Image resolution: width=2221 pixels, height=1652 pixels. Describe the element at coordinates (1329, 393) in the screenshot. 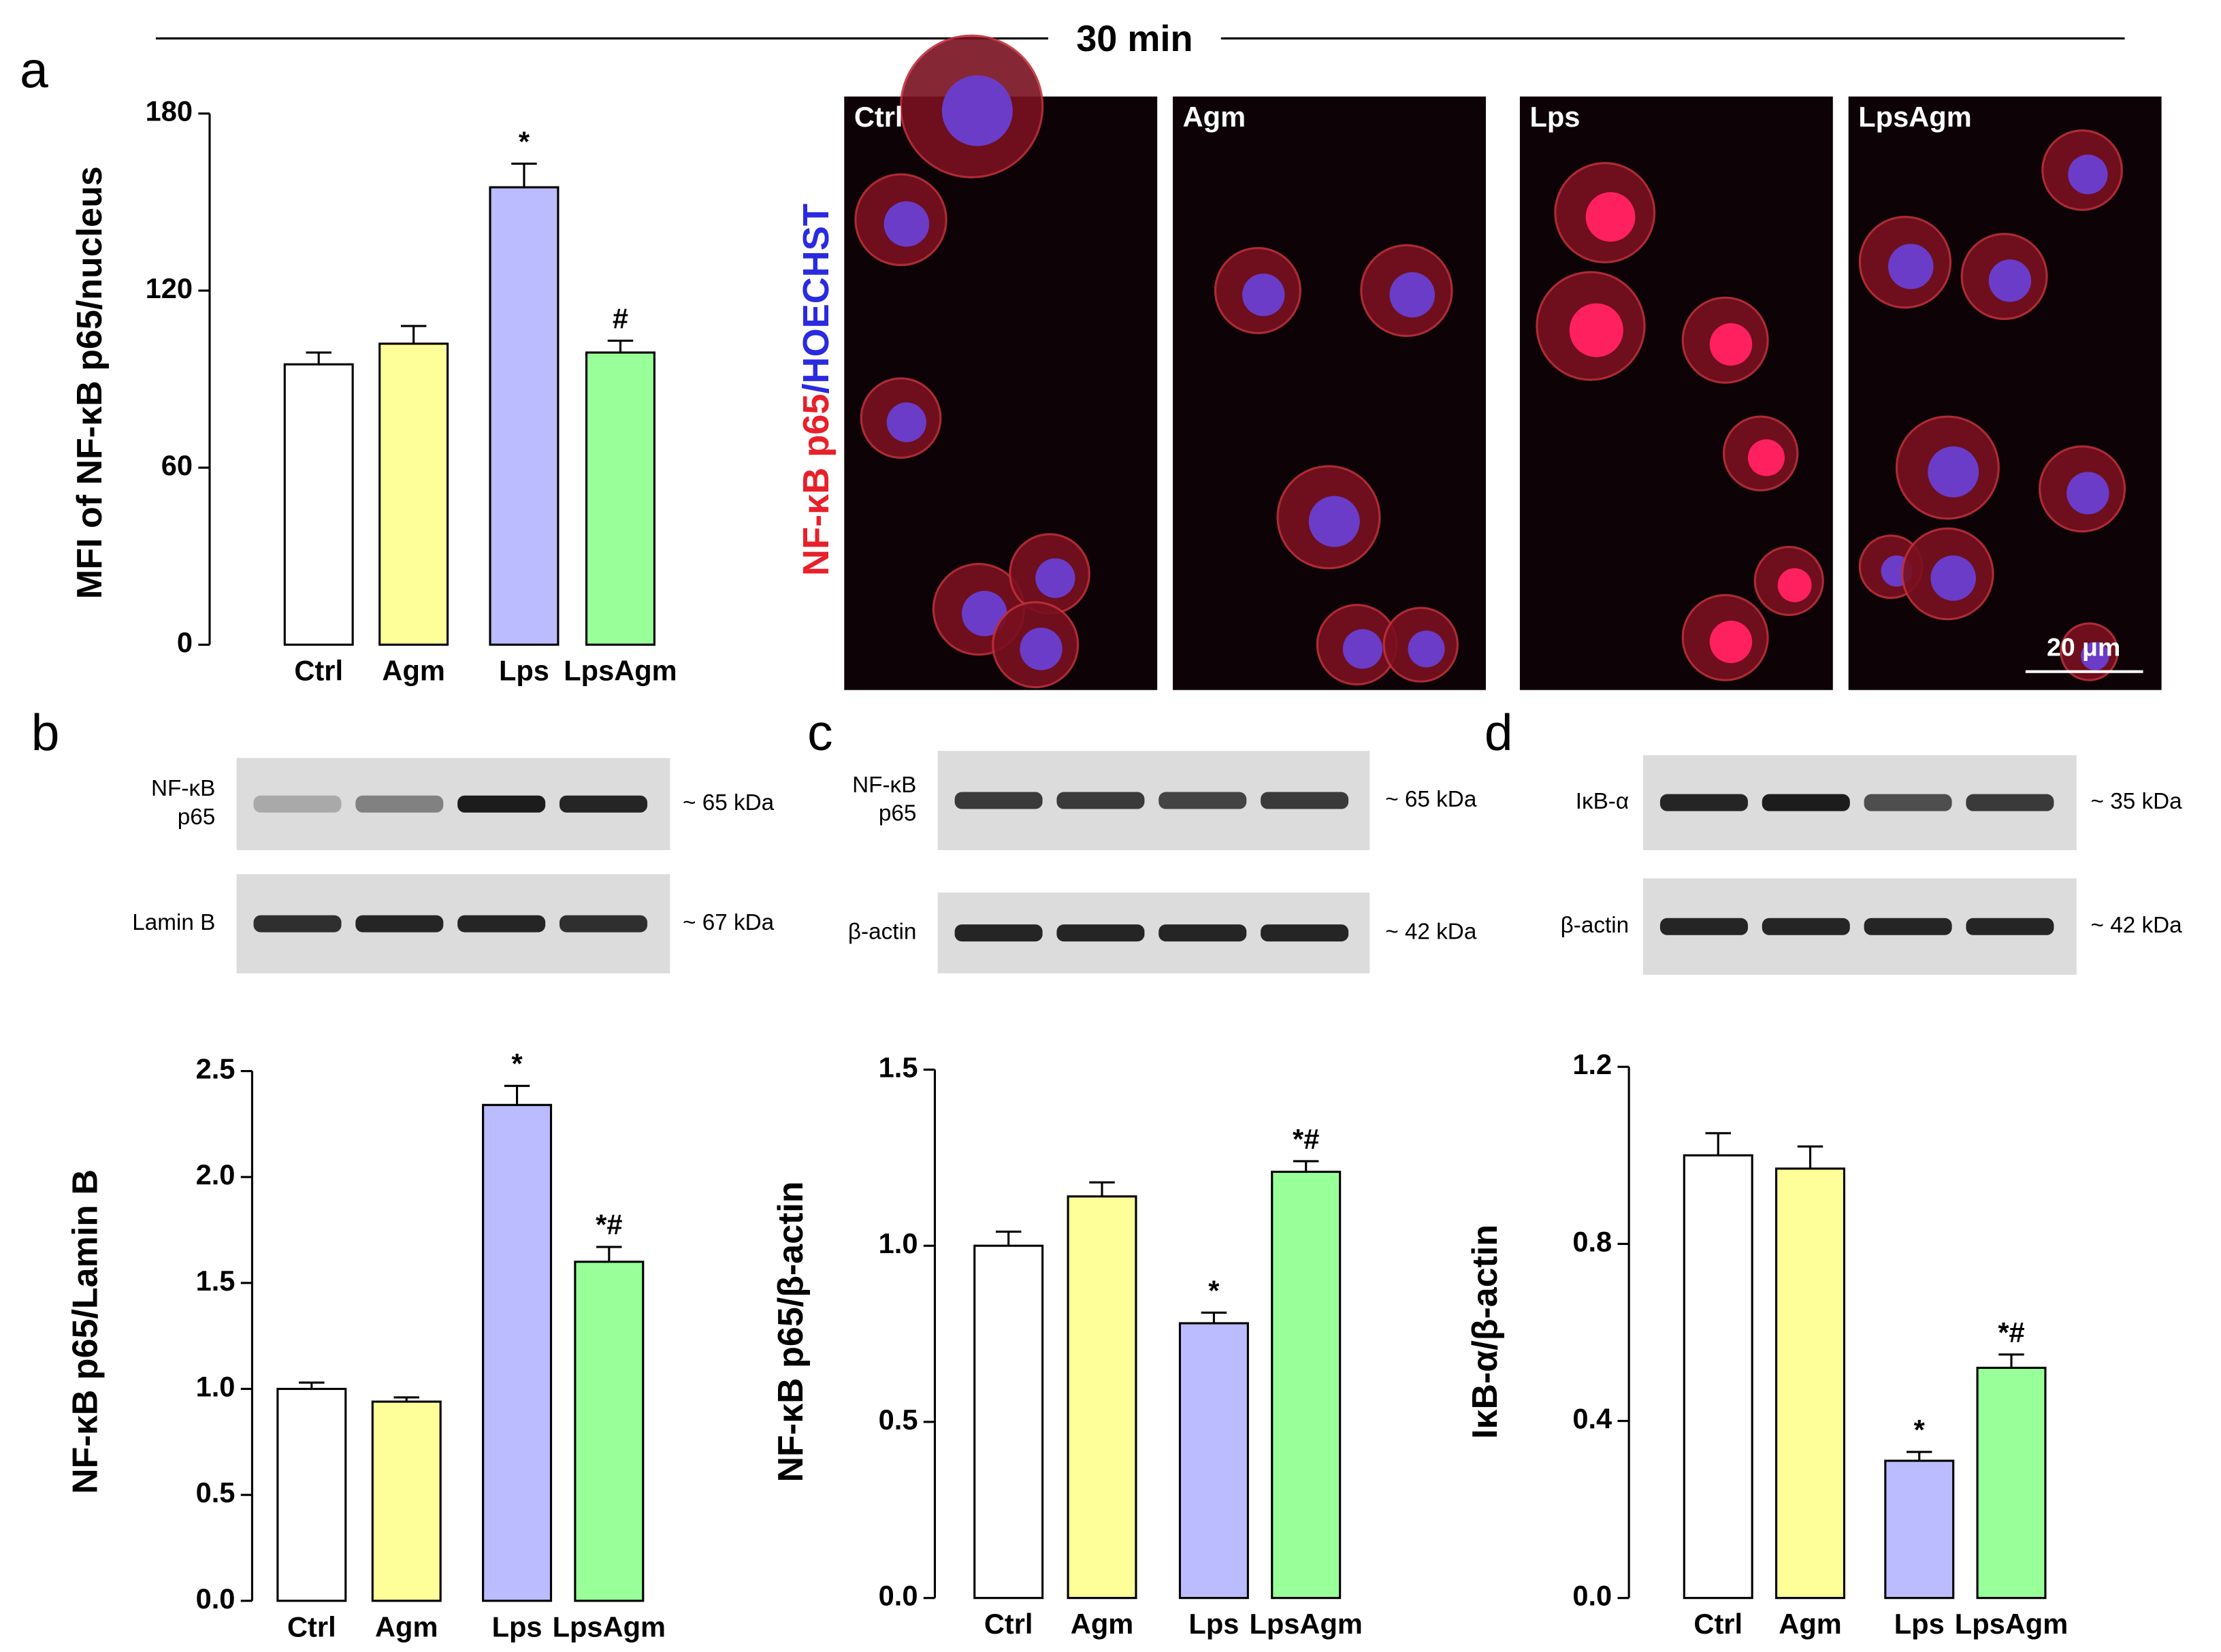

I see `micrograph` at that location.